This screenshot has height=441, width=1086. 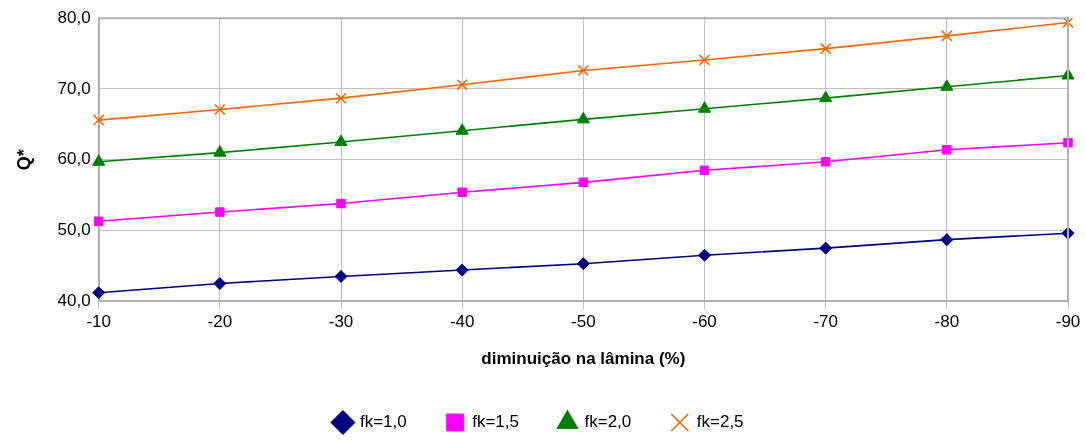 What do you see at coordinates (383, 422) in the screenshot?
I see `legend-label: fk=1,0` at bounding box center [383, 422].